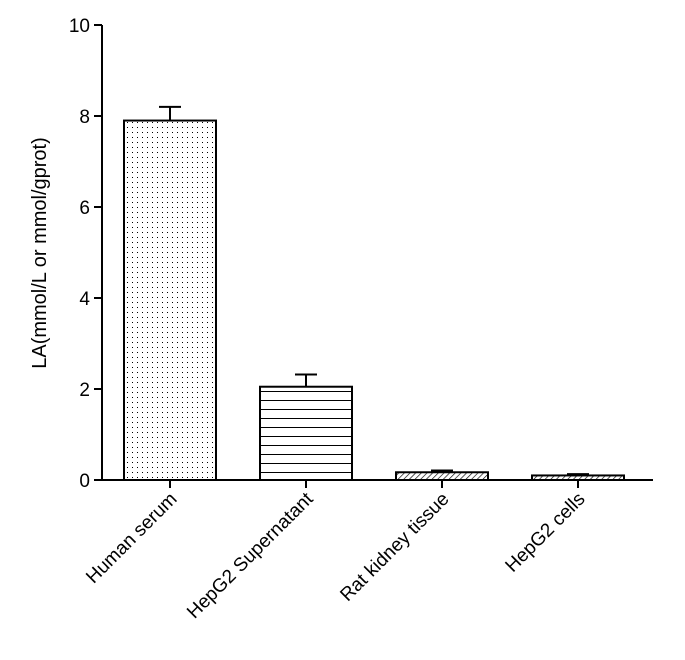  I want to click on y-tick-label: 4, so click(84, 299).